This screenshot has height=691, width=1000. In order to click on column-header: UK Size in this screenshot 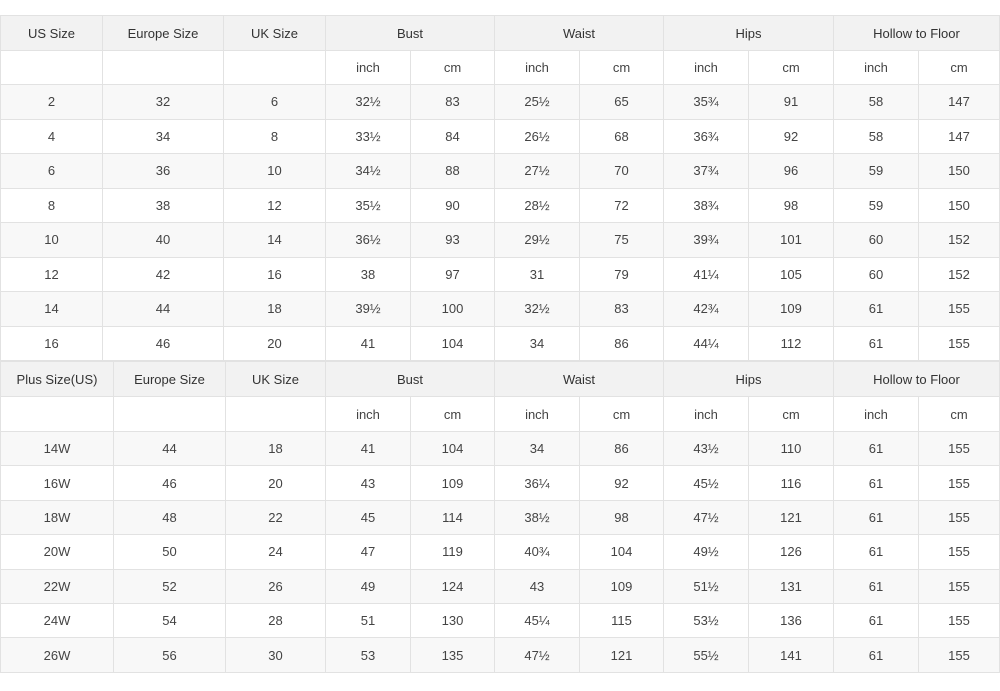, I will do `click(275, 33)`.